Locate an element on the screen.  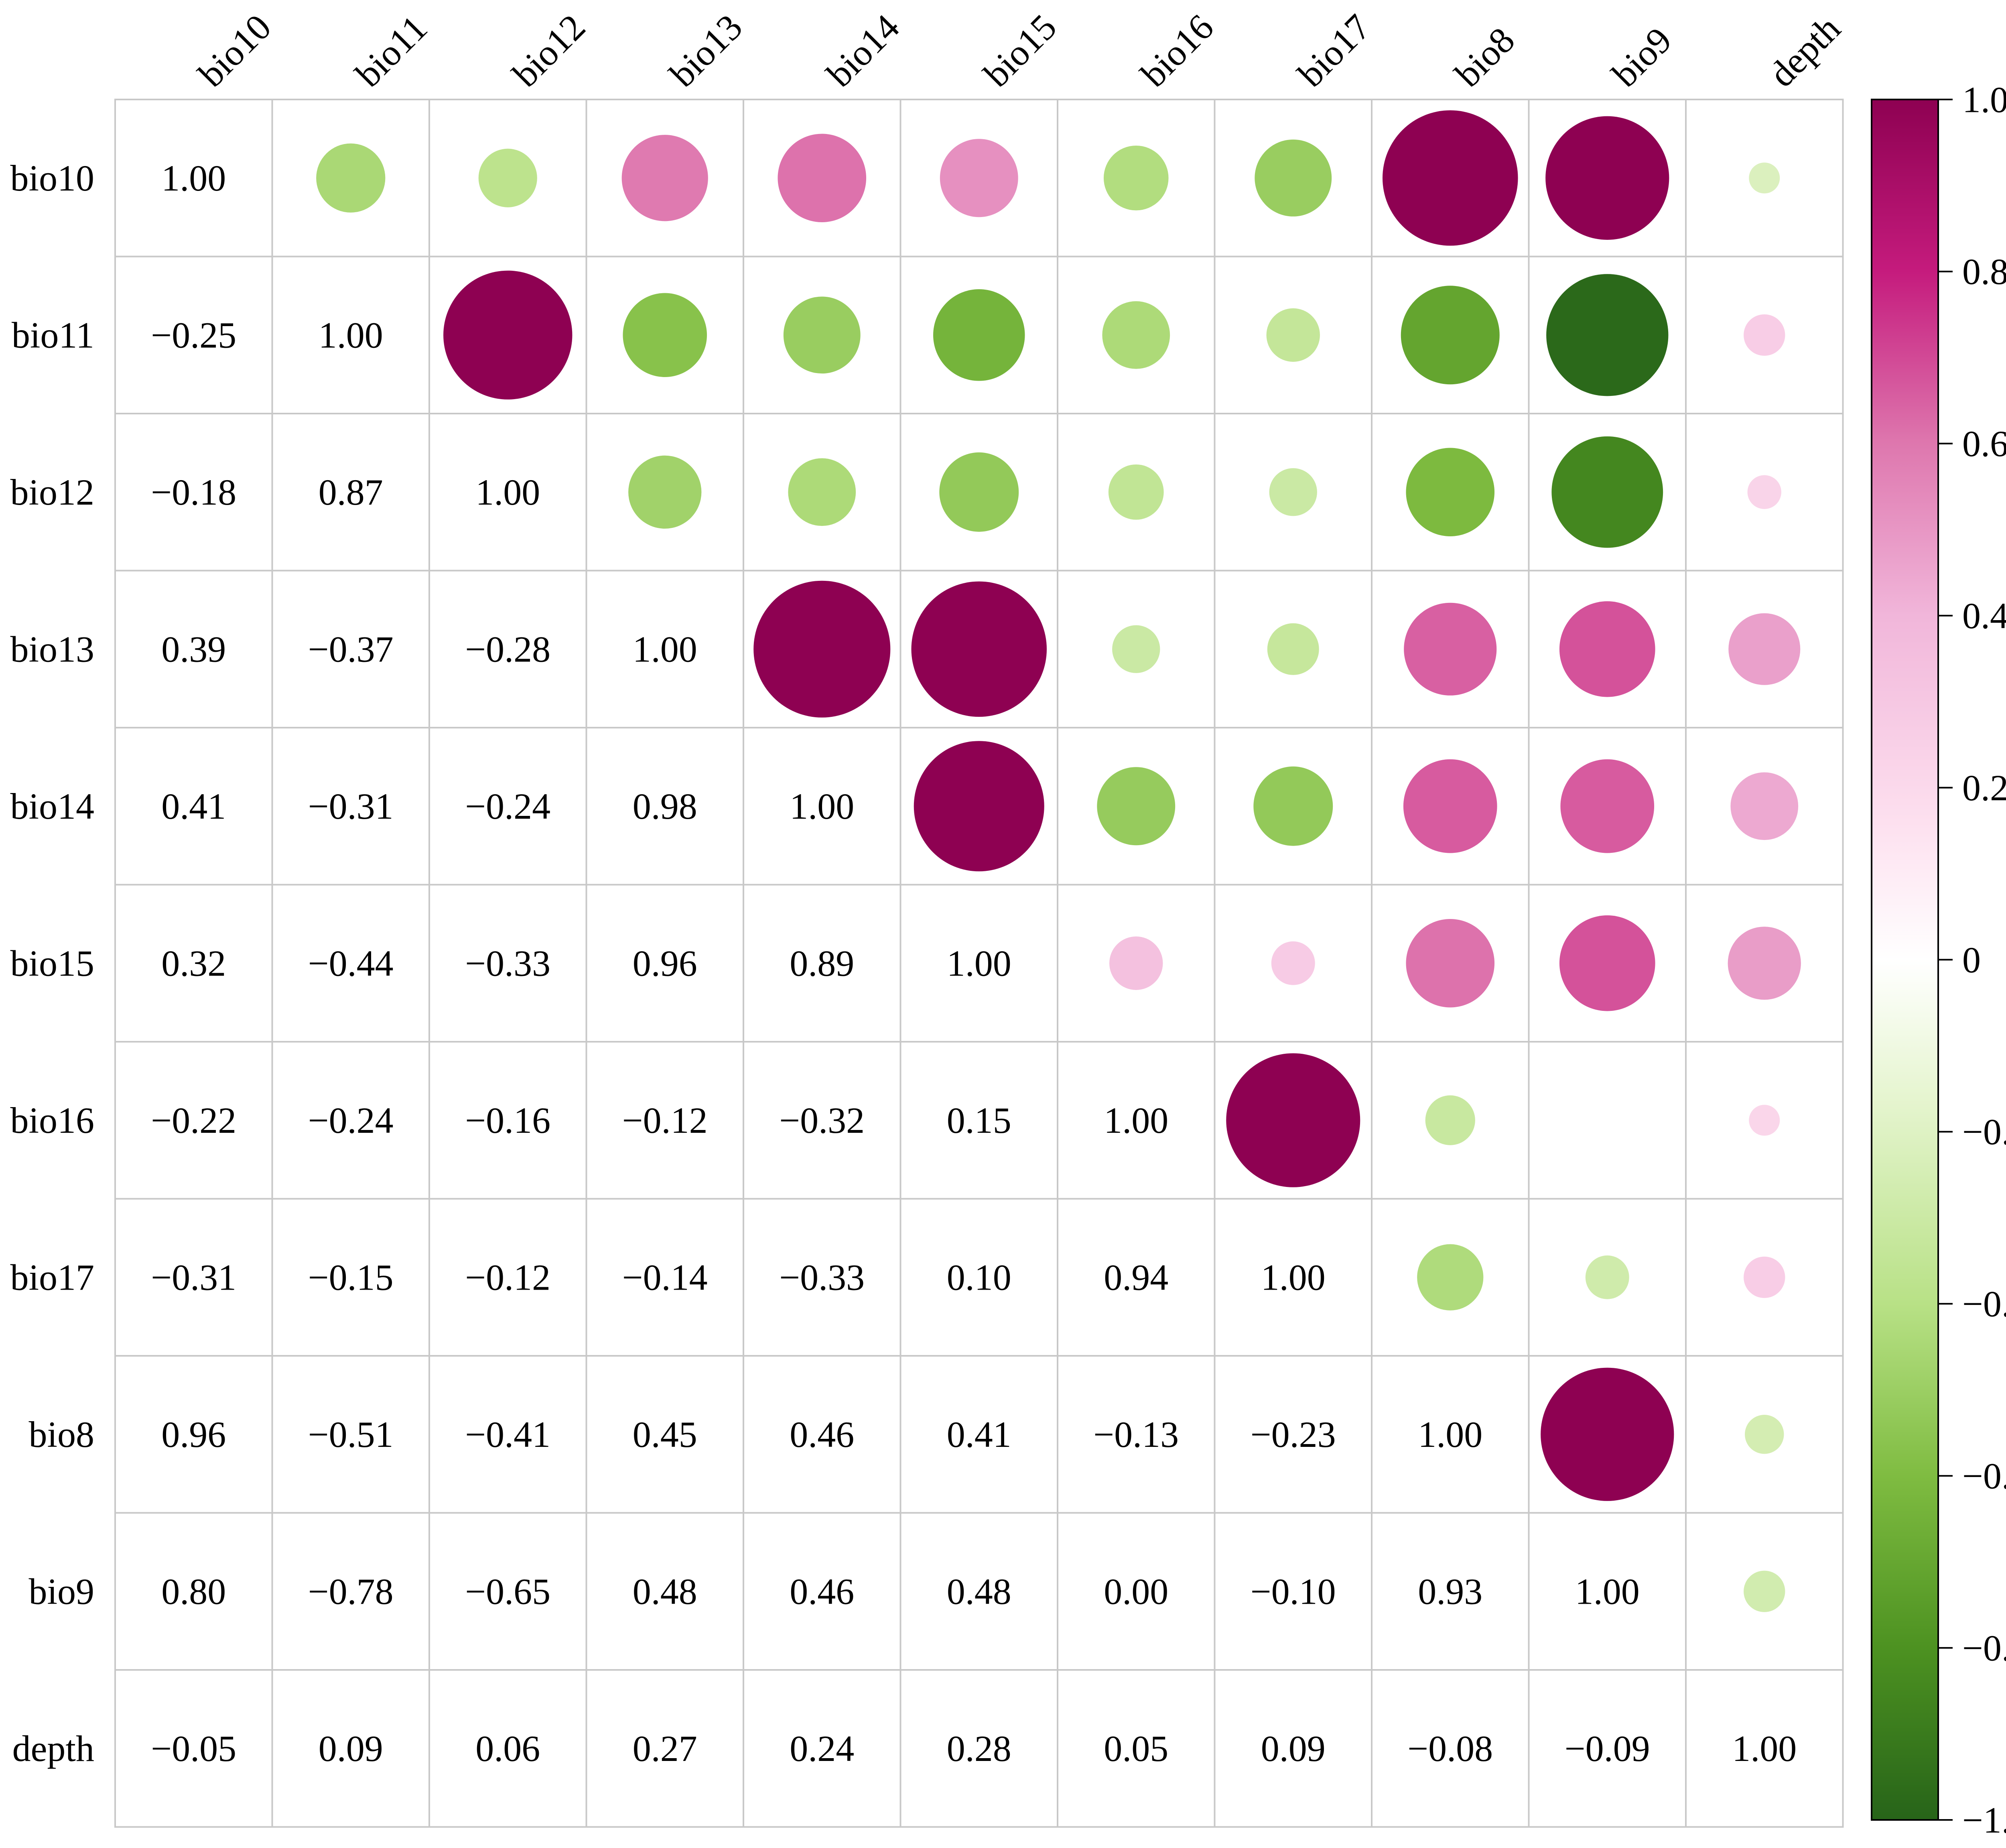
column-label-bio11: bio11 is located at coordinates (391, 51).